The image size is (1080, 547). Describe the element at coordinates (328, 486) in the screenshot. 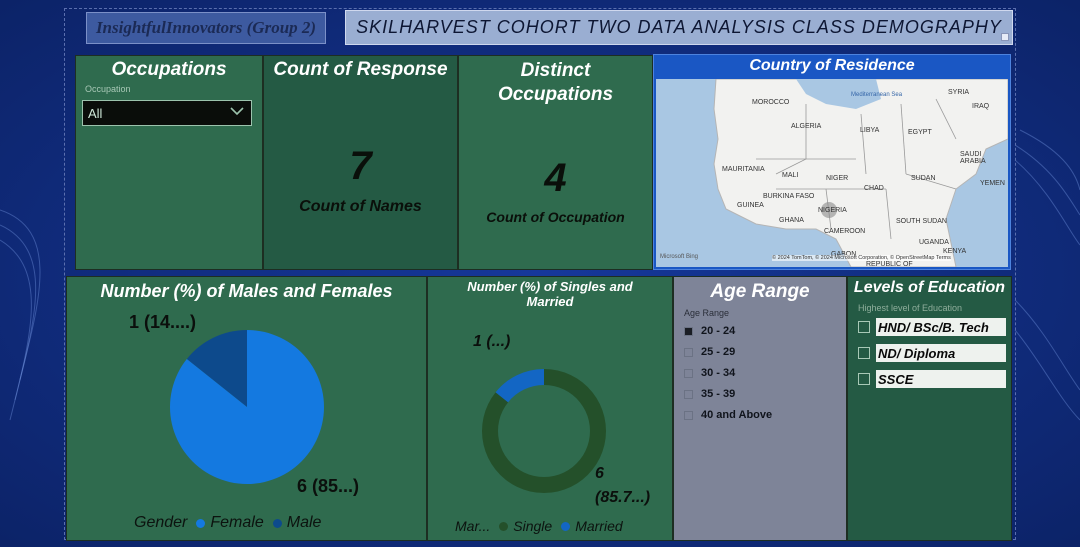

I see `female-data-label: 6 (85...)` at that location.